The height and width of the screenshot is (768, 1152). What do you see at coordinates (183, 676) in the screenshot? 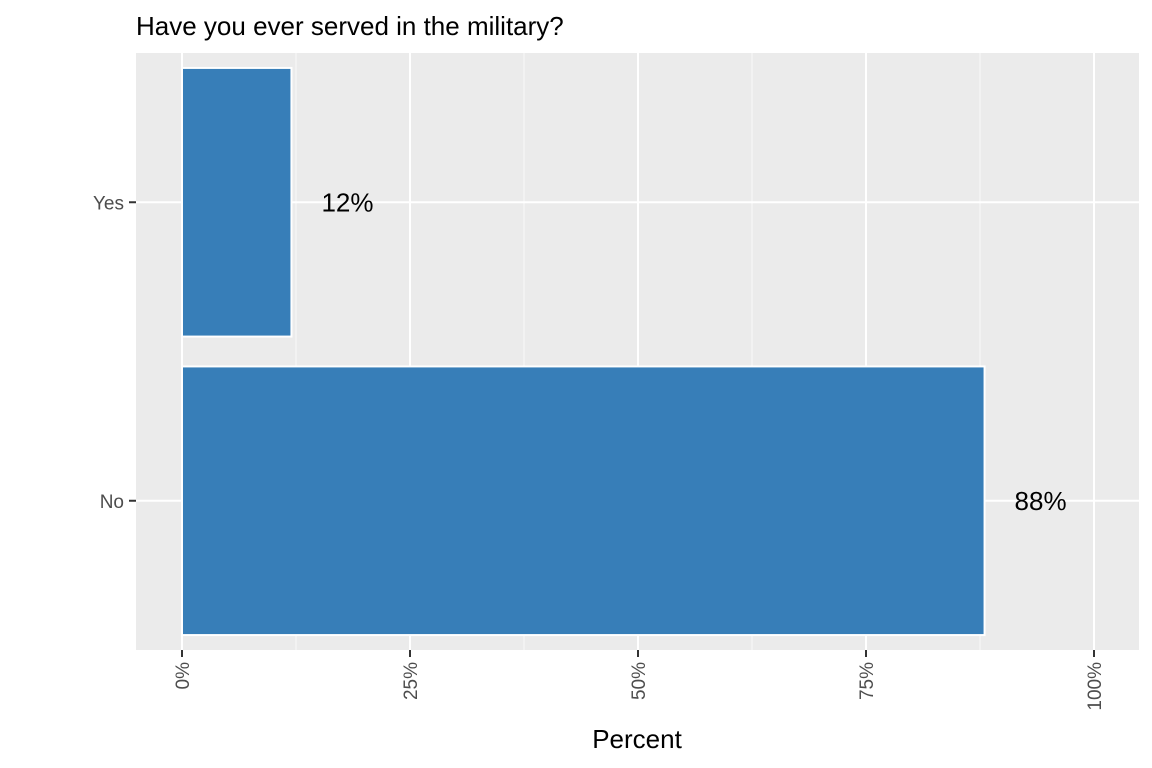
I see `x-tick-label: 0%` at bounding box center [183, 676].